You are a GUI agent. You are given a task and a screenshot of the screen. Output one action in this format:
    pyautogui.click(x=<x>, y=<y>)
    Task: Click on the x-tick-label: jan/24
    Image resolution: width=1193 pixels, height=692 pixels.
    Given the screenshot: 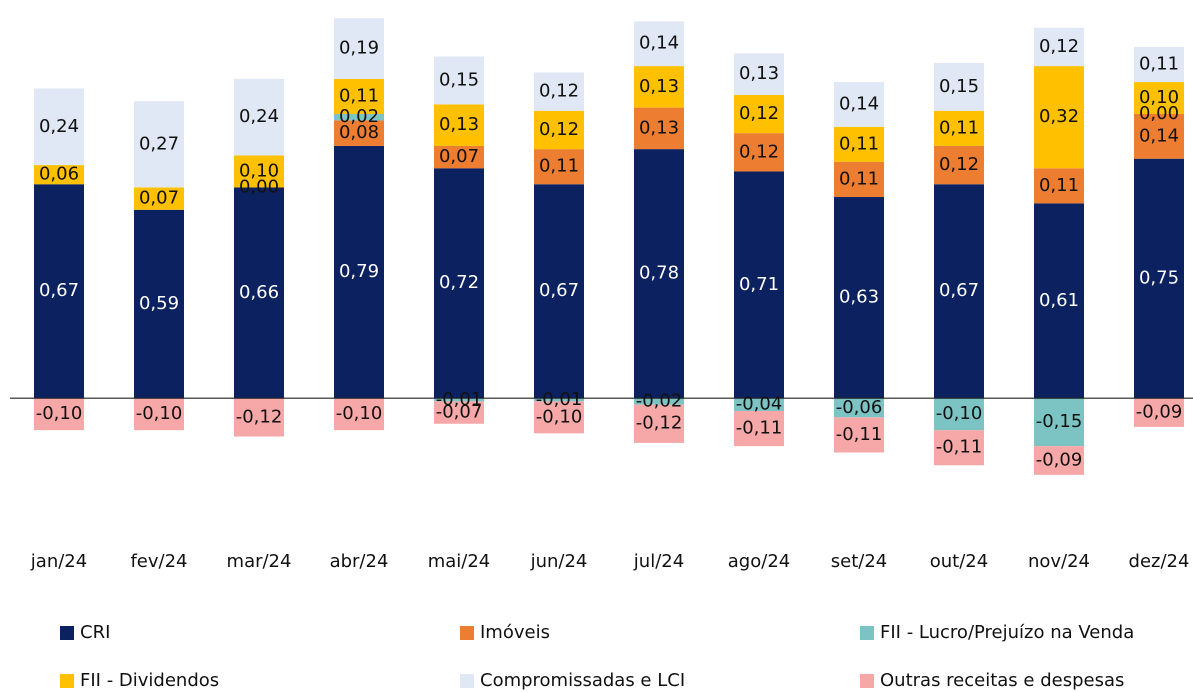 What is the action you would take?
    pyautogui.click(x=58, y=561)
    